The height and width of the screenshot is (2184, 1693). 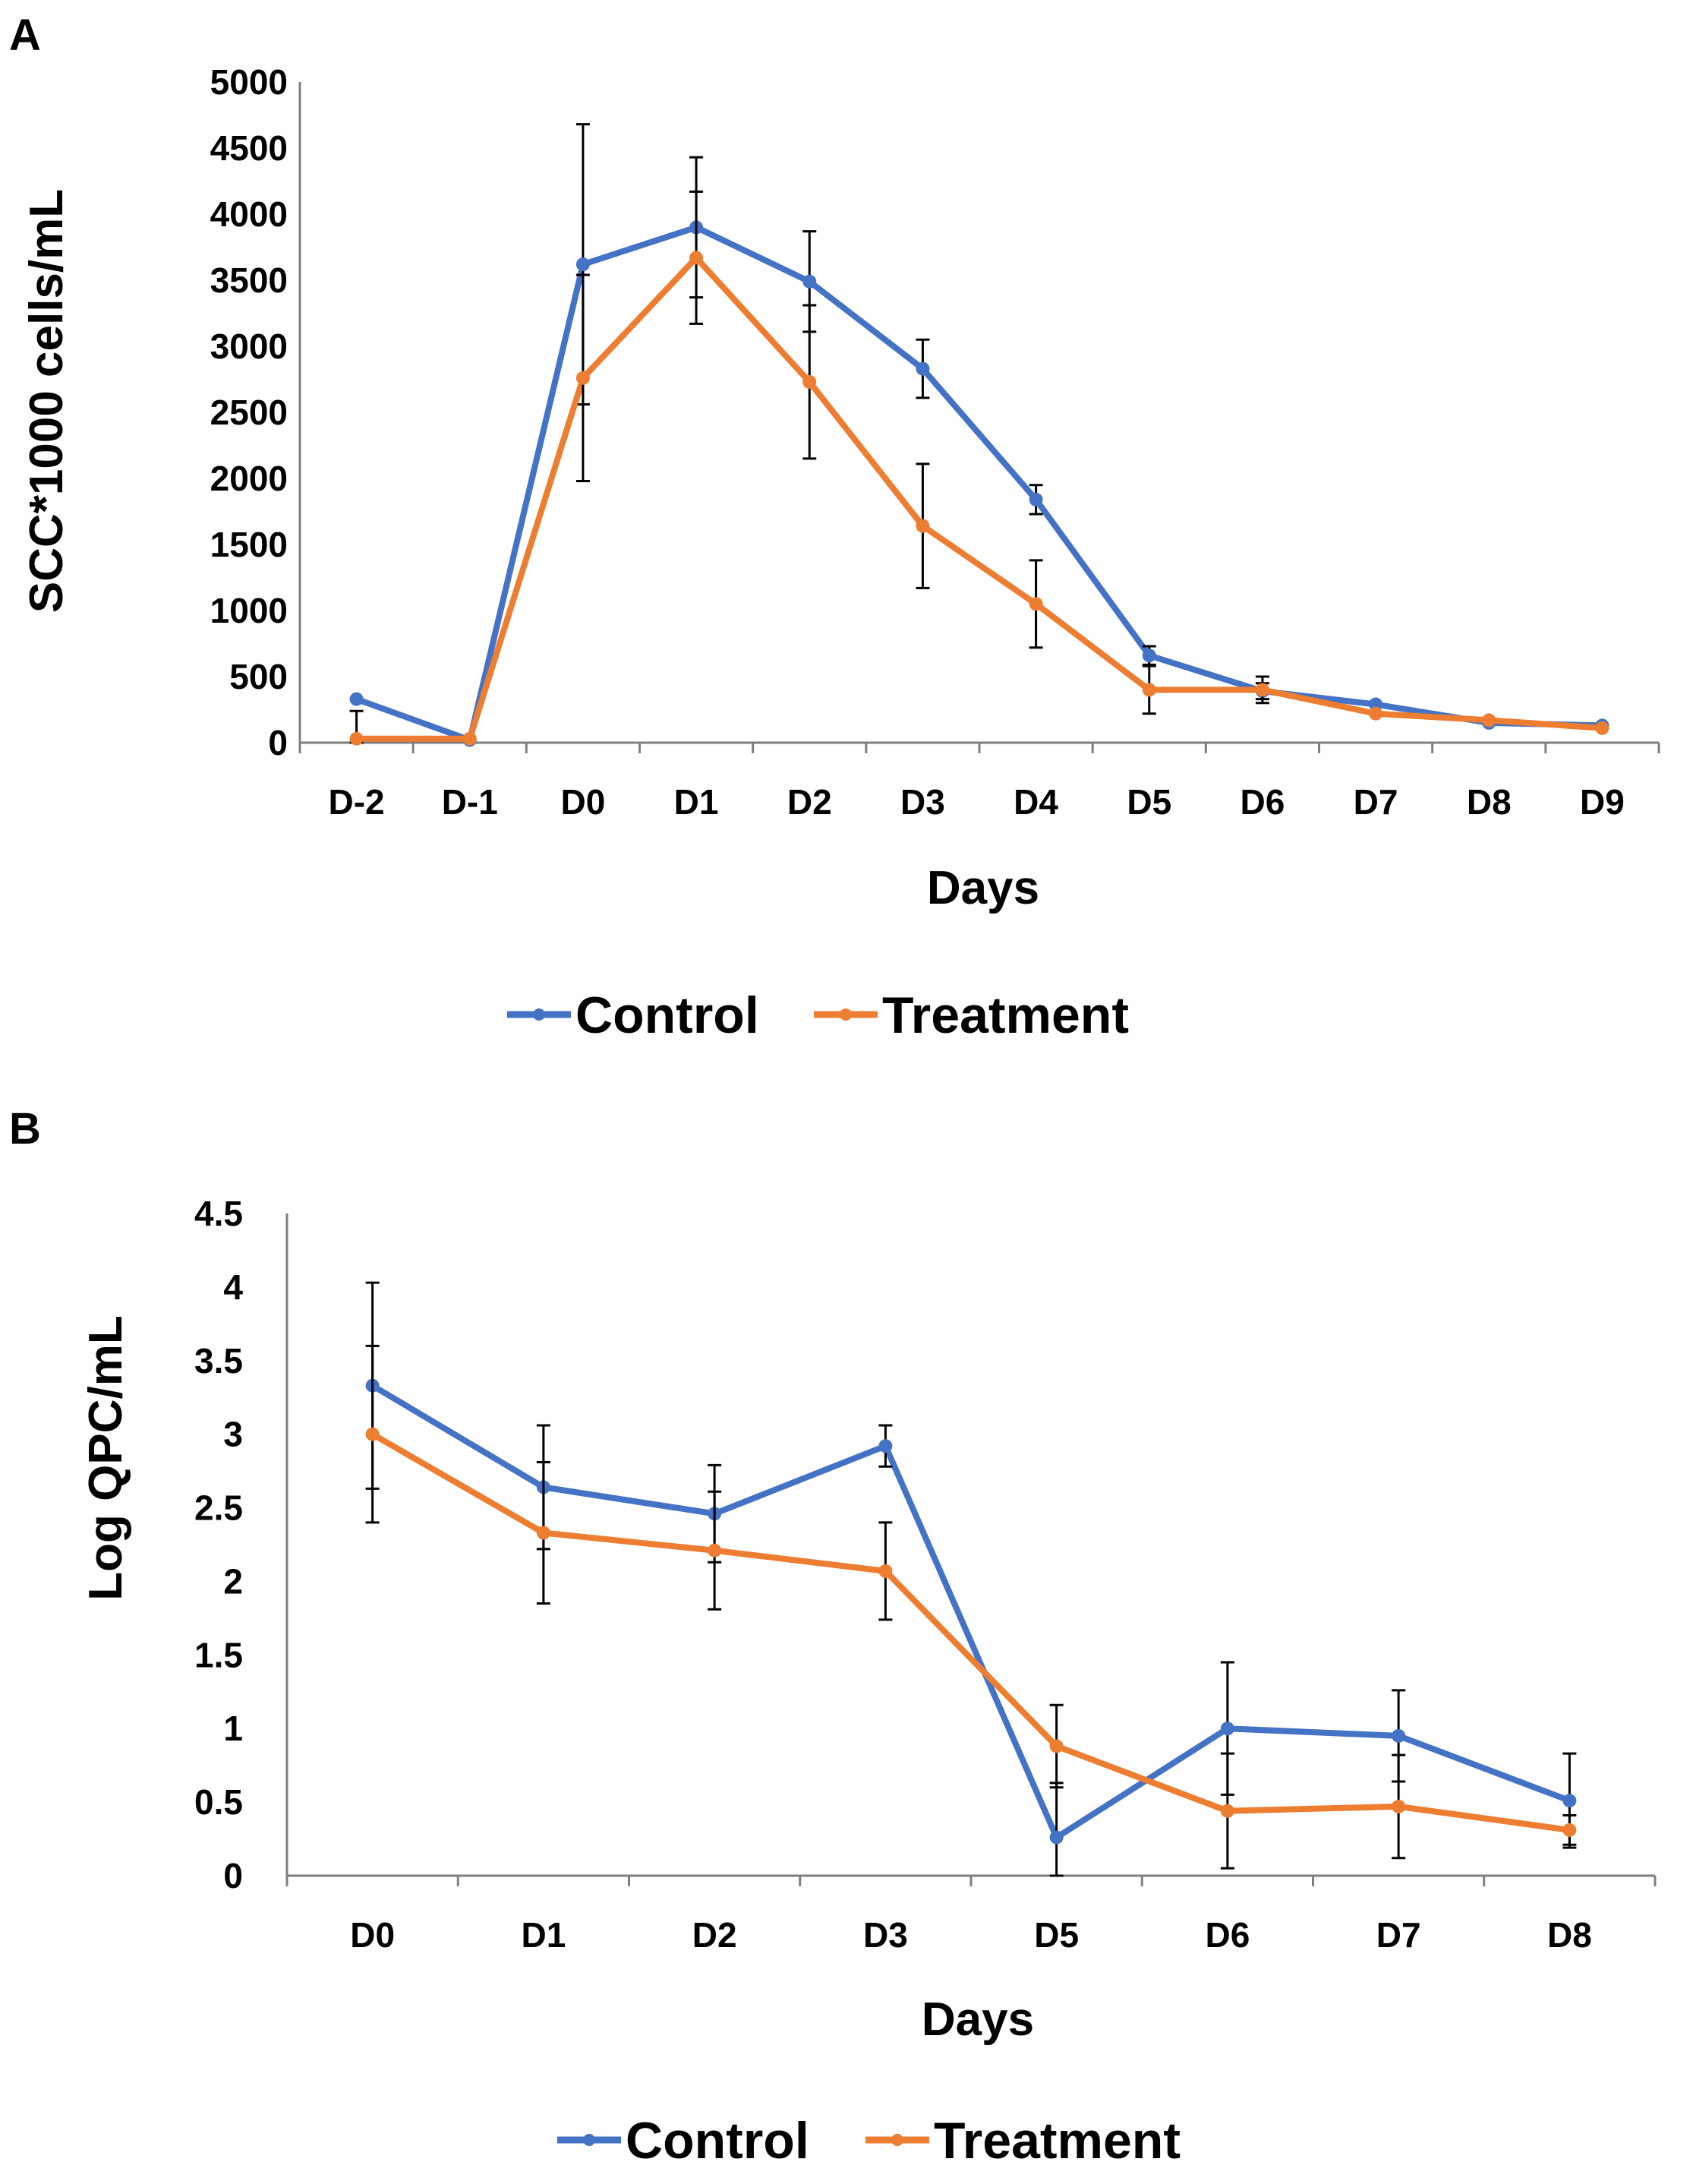 What do you see at coordinates (885, 1935) in the screenshot?
I see `b-x-tick-label: D3` at bounding box center [885, 1935].